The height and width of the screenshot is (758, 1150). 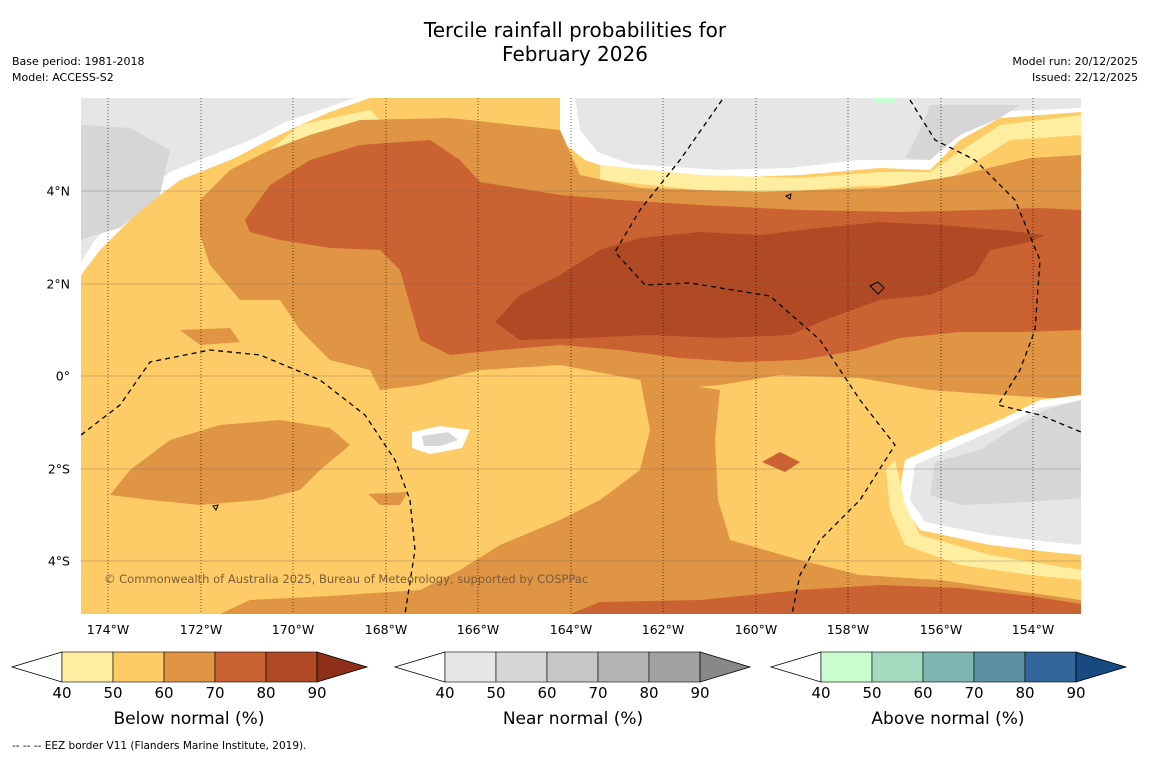 I want to click on lat-label: 4°S, so click(x=58, y=561).